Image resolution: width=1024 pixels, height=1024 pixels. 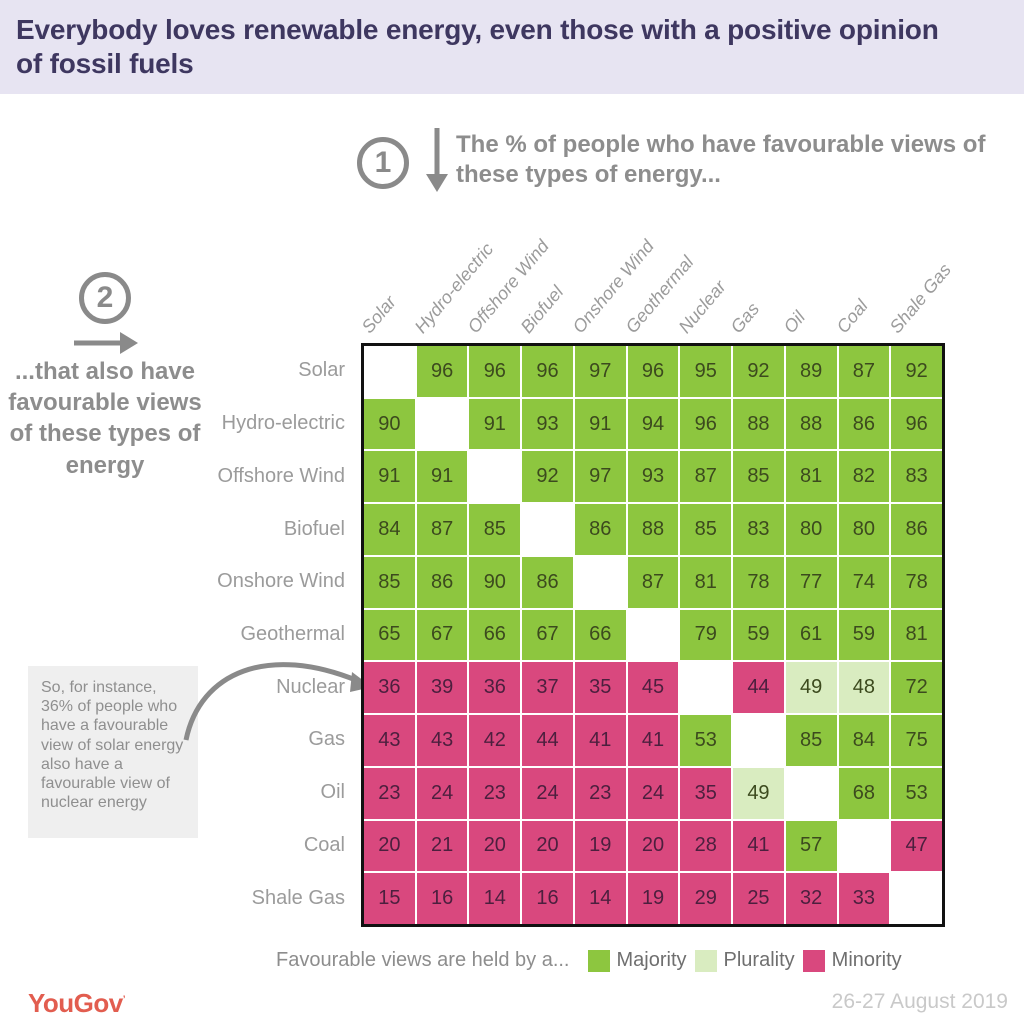 I want to click on row-label: Hydro-electric, so click(x=283, y=423).